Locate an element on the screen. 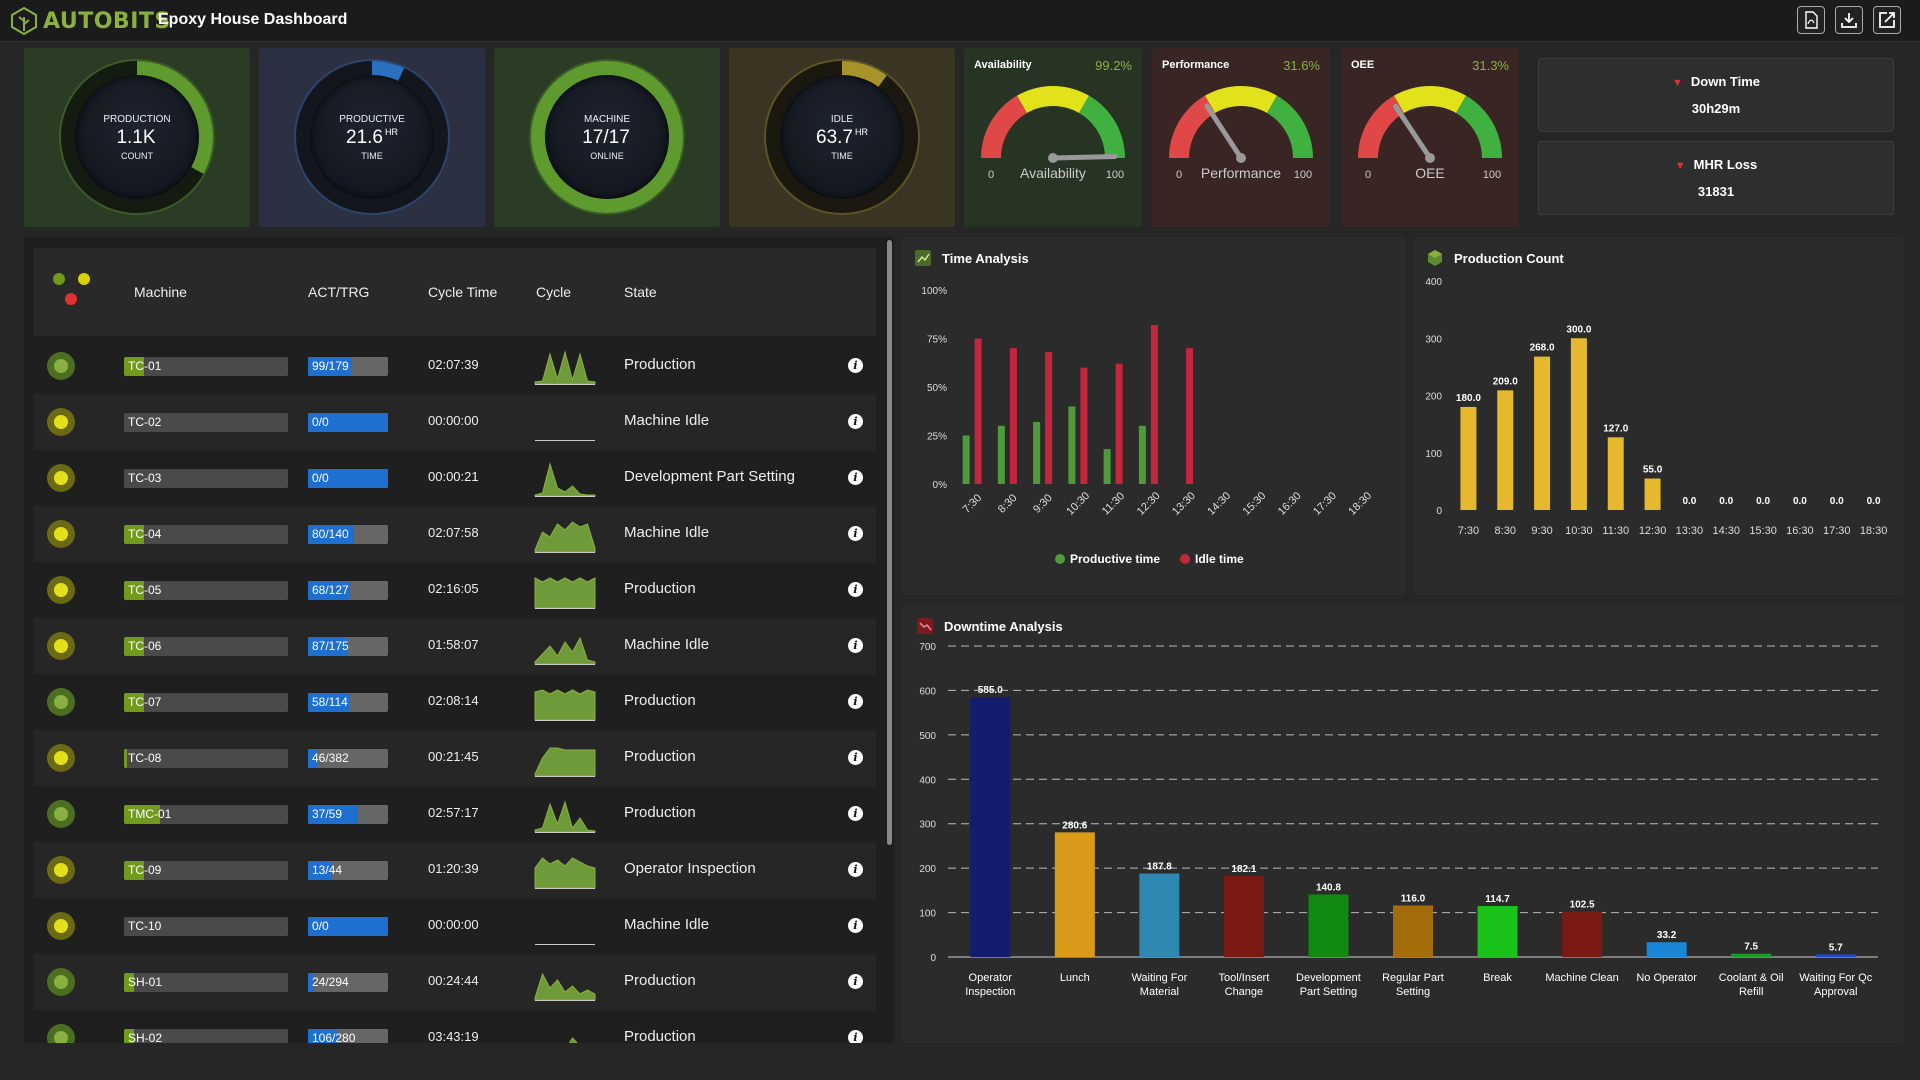 The width and height of the screenshot is (1920, 1080). mhr-loss-label: MHR Loss is located at coordinates (1725, 164).